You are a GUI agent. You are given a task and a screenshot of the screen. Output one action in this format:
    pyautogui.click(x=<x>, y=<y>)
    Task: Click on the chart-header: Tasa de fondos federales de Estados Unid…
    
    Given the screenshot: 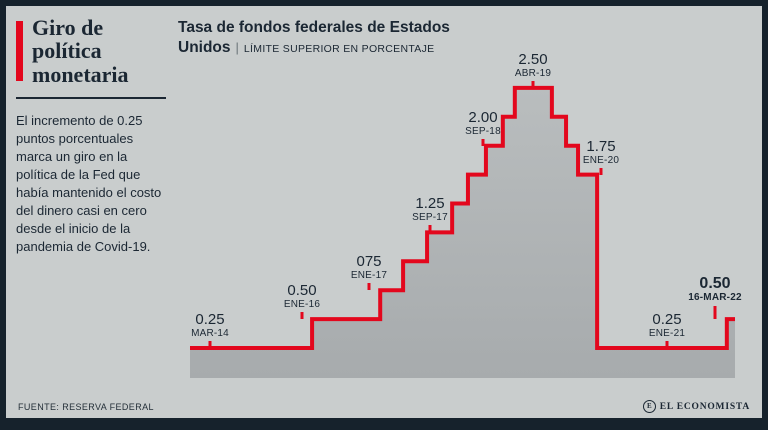 What is the action you would take?
    pyautogui.click(x=393, y=38)
    